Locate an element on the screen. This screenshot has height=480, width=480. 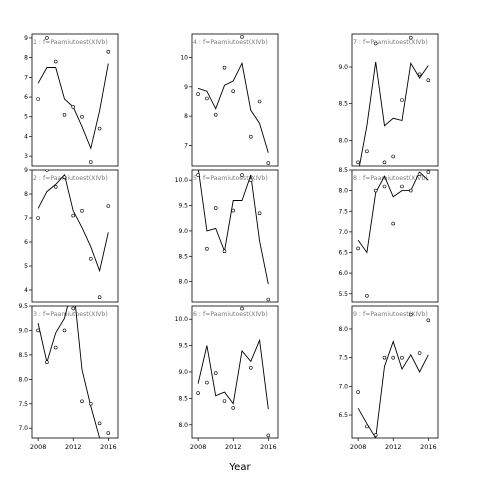
panel-strip-label: 9 : f=Paamiutoest(XIVb) is located at coordinates (390, 314).